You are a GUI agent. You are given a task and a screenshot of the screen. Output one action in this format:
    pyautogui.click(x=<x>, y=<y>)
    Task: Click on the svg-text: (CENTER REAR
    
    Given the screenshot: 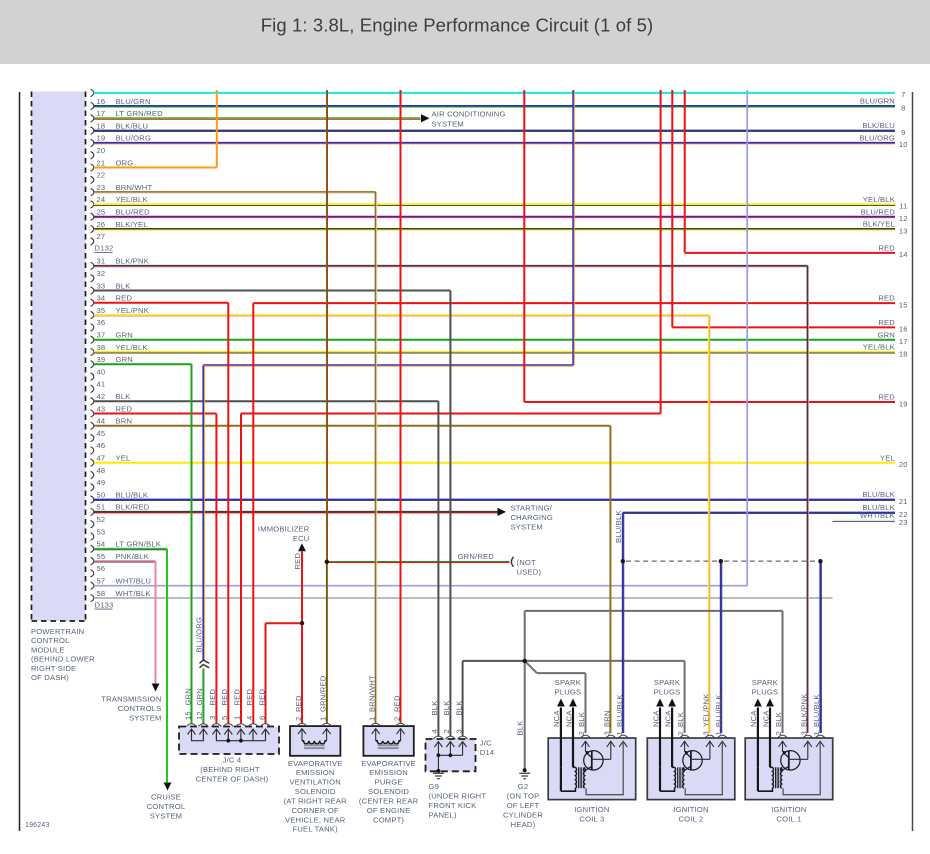 What is the action you would take?
    pyautogui.click(x=389, y=801)
    